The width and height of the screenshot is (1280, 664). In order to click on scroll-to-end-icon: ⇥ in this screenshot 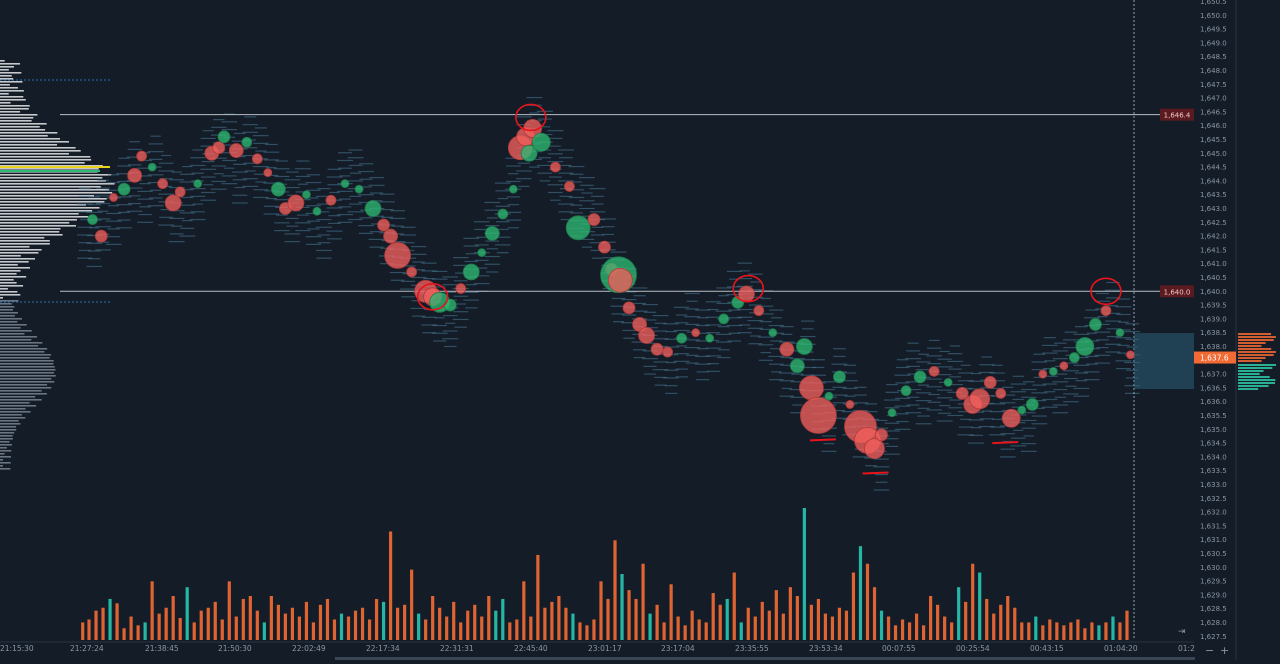, I will do `click(1182, 632)`.